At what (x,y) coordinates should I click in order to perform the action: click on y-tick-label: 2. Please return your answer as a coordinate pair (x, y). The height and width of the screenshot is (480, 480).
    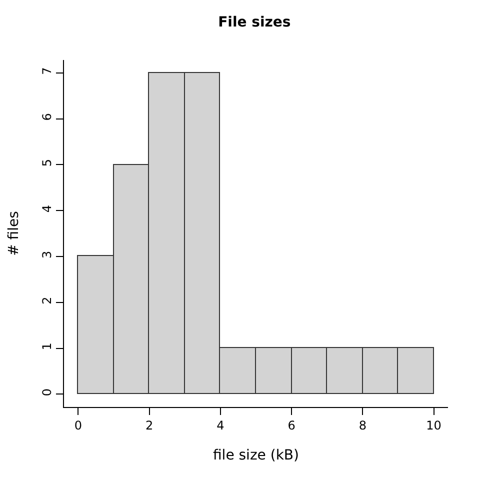
    Looking at the image, I should click on (47, 300).